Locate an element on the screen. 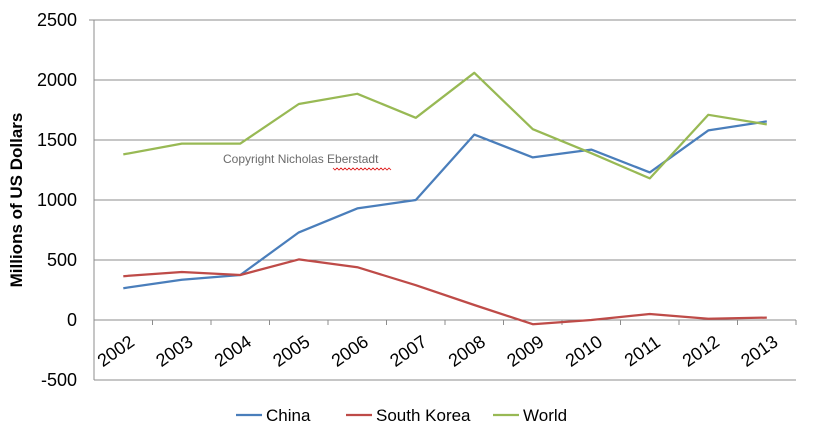 Image resolution: width=813 pixels, height=437 pixels. x-tick-label: 2002 is located at coordinates (116, 350).